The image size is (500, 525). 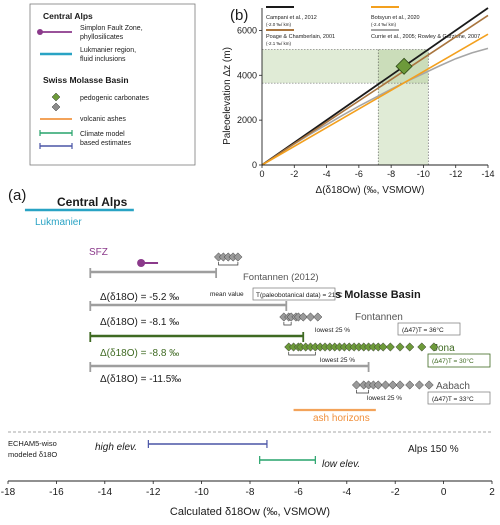 What do you see at coordinates (247, 120) in the screenshot?
I see `panel-b-ytick-label-1: 2000` at bounding box center [247, 120].